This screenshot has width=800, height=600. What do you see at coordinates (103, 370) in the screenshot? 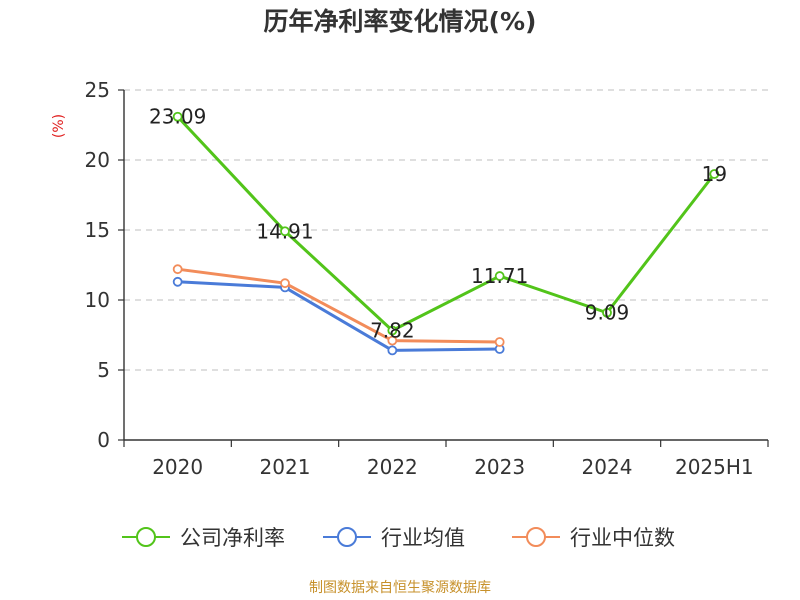
I see `y-tick-label: 5` at bounding box center [103, 370].